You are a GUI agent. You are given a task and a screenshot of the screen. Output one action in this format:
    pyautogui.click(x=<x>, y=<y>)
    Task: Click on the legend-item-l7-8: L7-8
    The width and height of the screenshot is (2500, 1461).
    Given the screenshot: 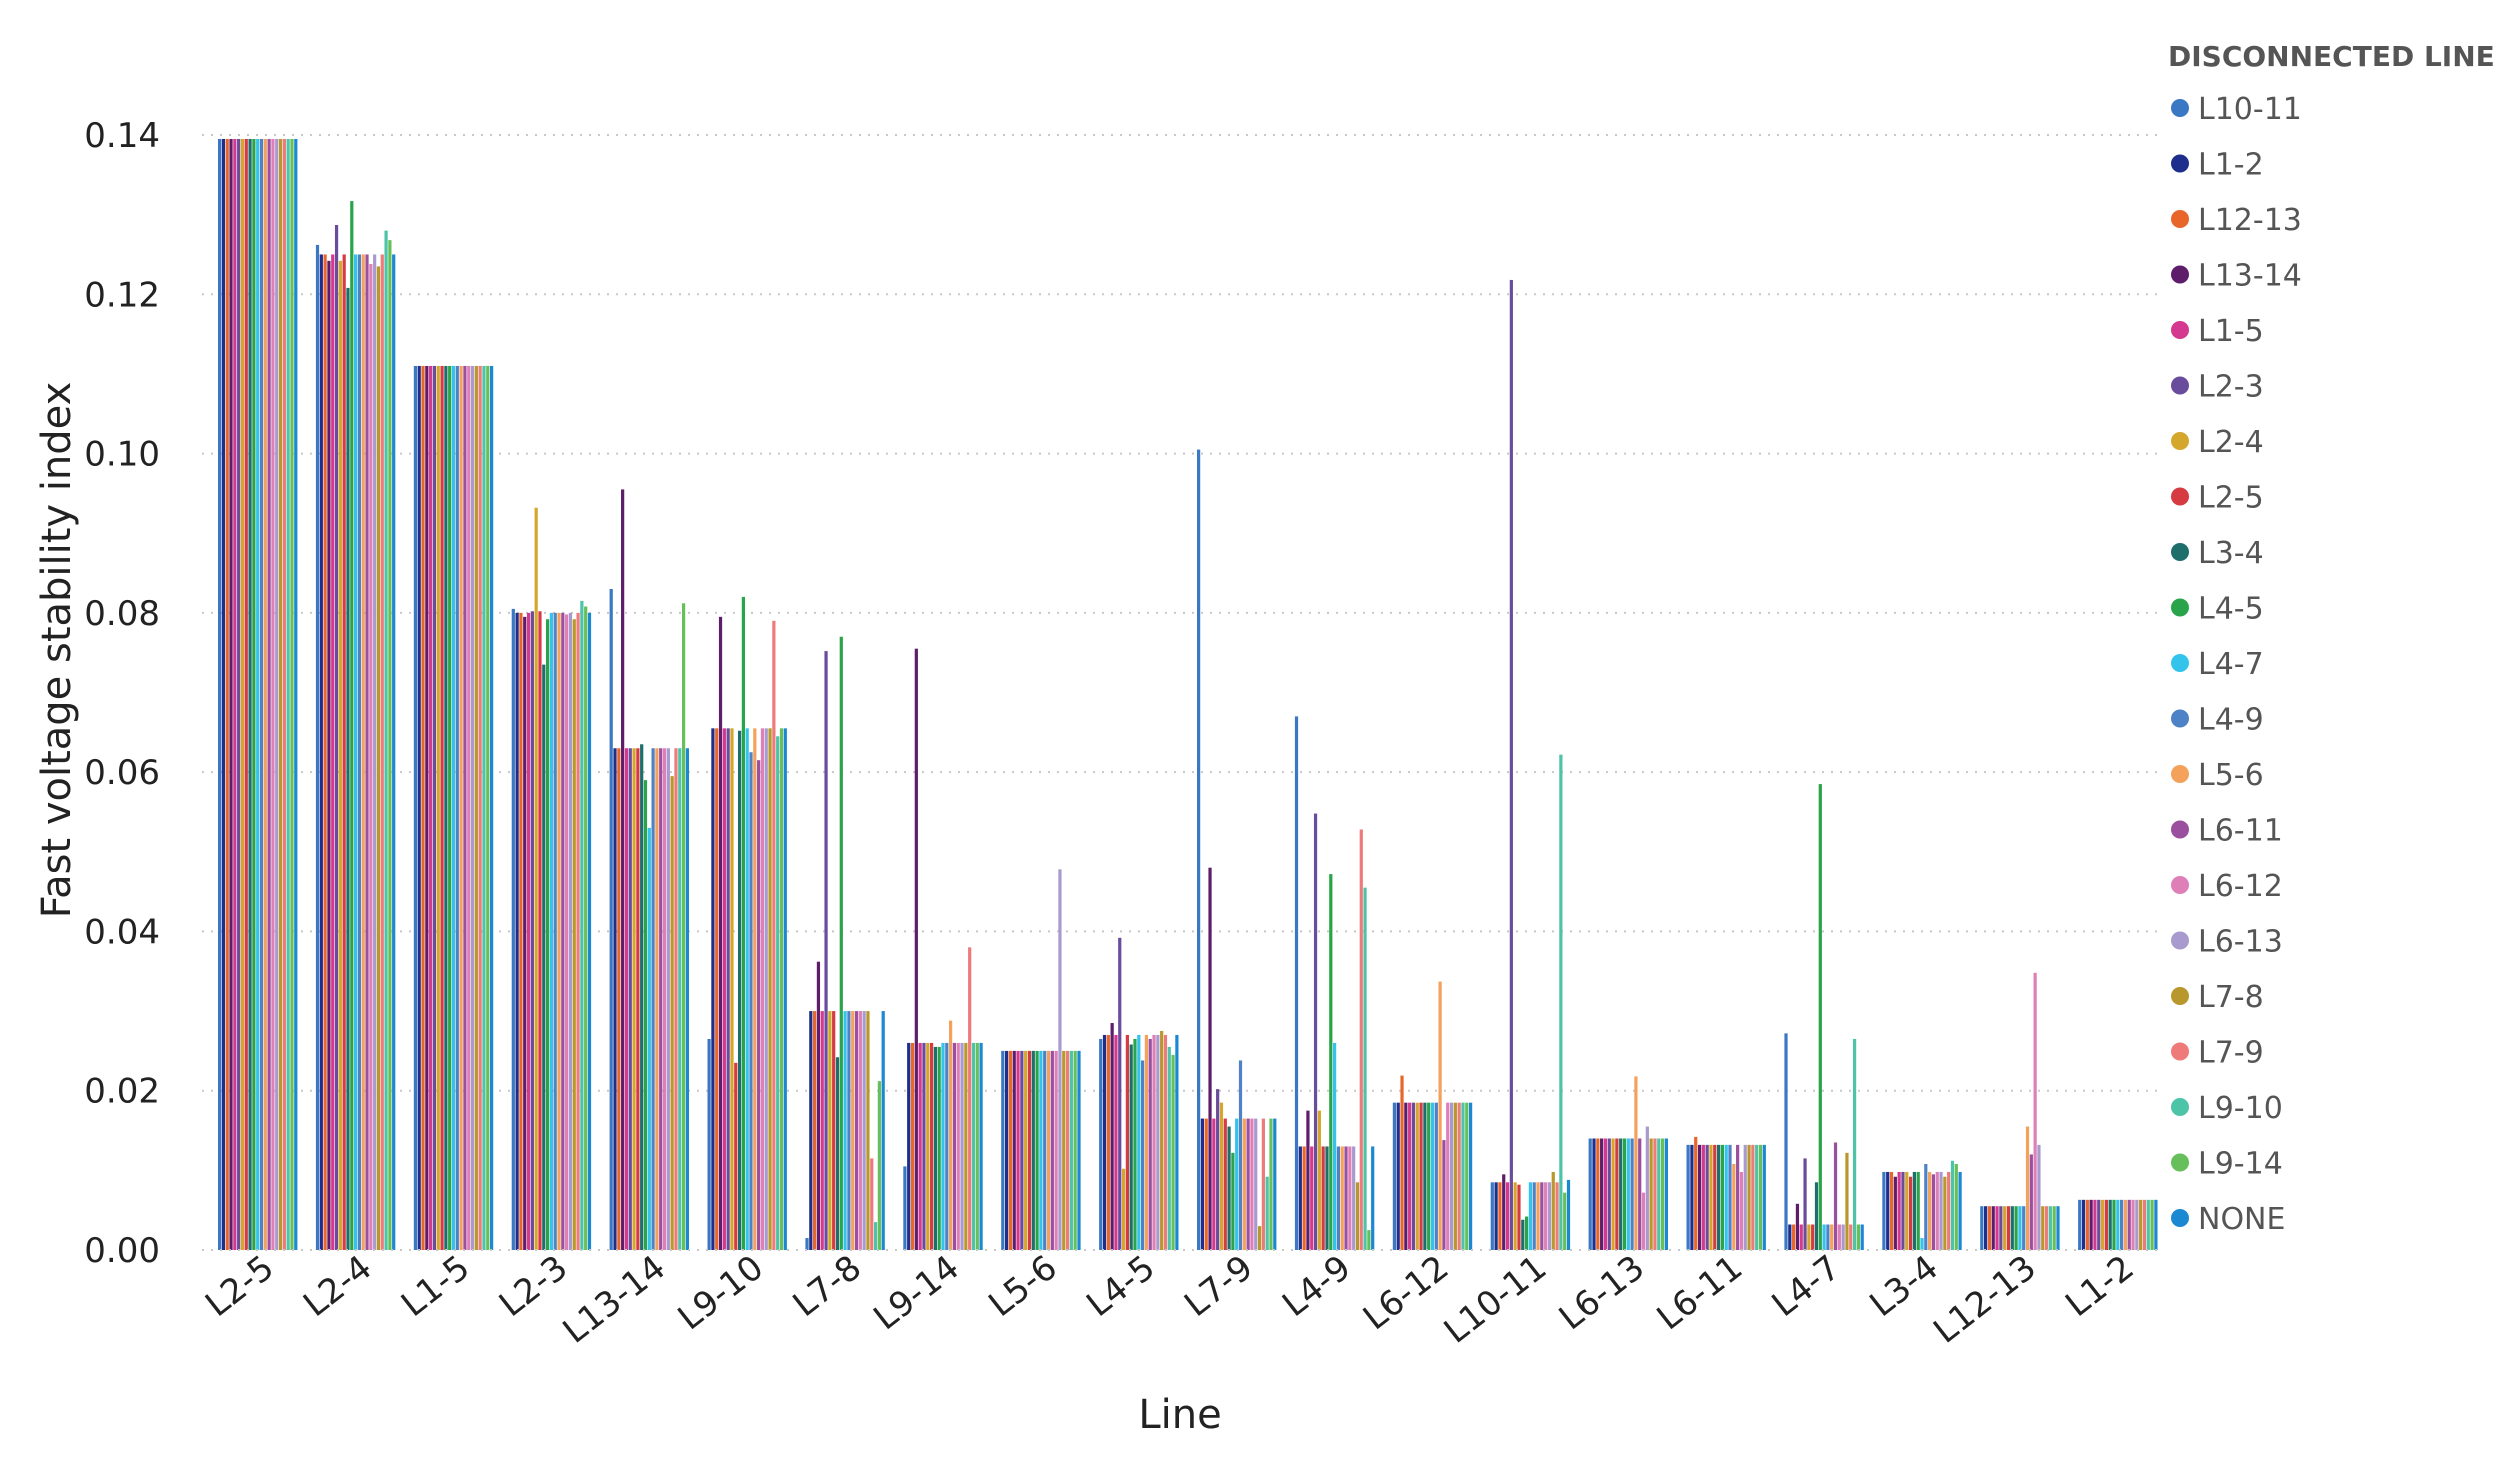 What is the action you would take?
    pyautogui.click(x=2217, y=997)
    